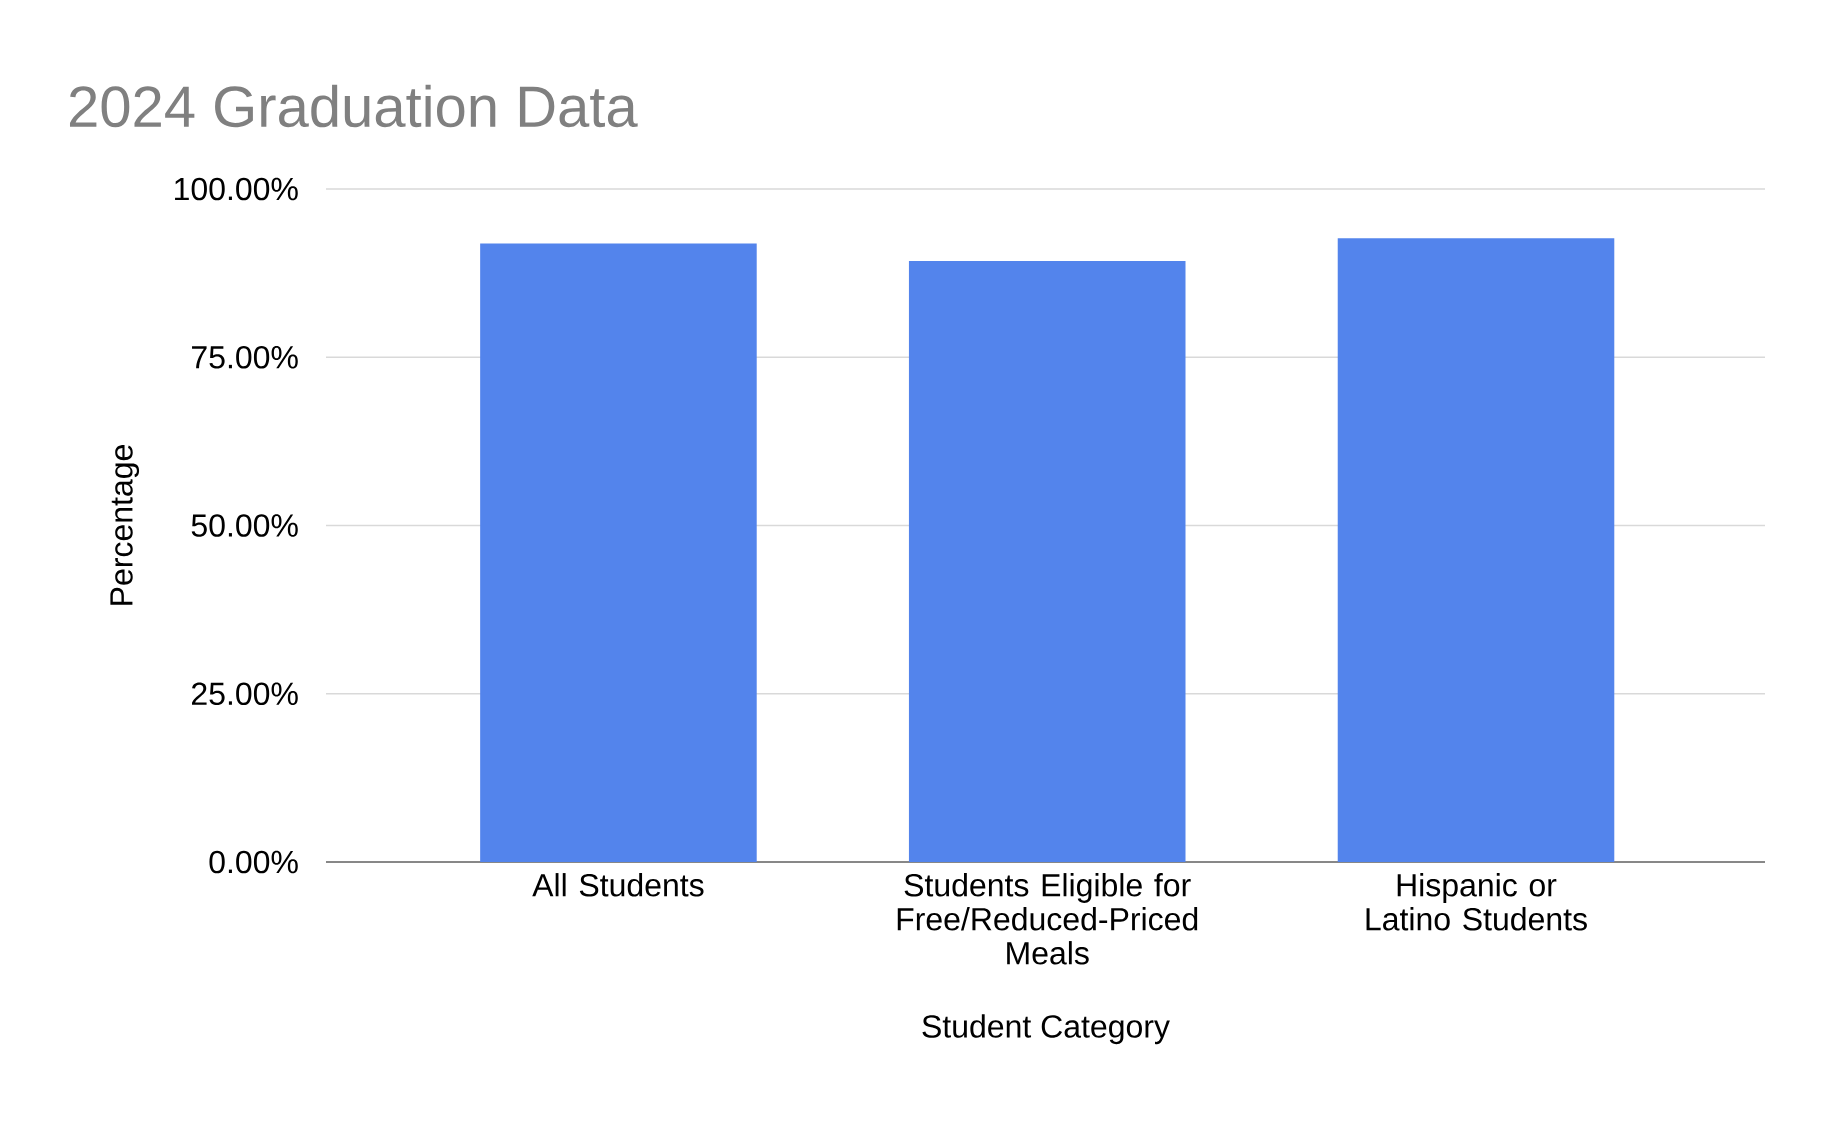 The height and width of the screenshot is (1142, 1827). Describe the element at coordinates (245, 694) in the screenshot. I see `y-tick-label: 25.00%` at that location.